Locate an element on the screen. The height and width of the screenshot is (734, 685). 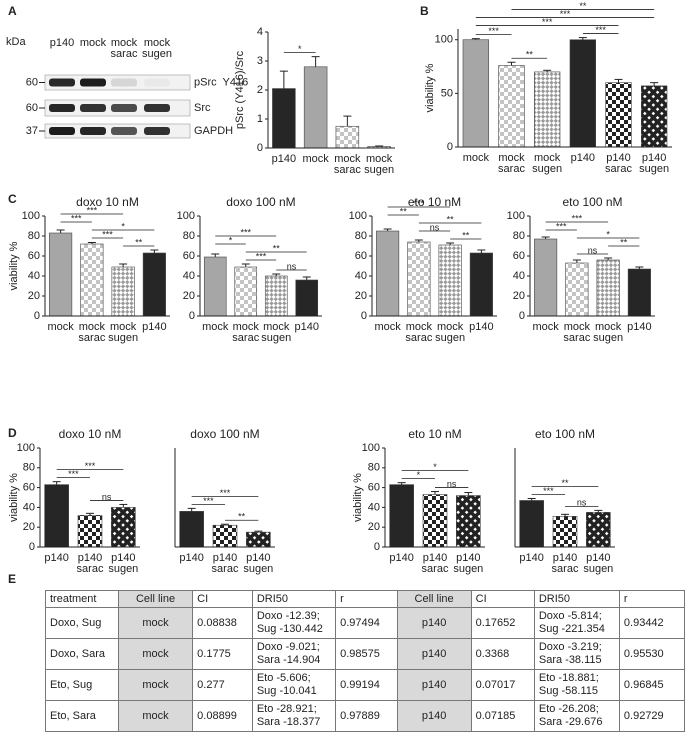
cell-line: Eto -18.881; is located at coordinates (568, 678).